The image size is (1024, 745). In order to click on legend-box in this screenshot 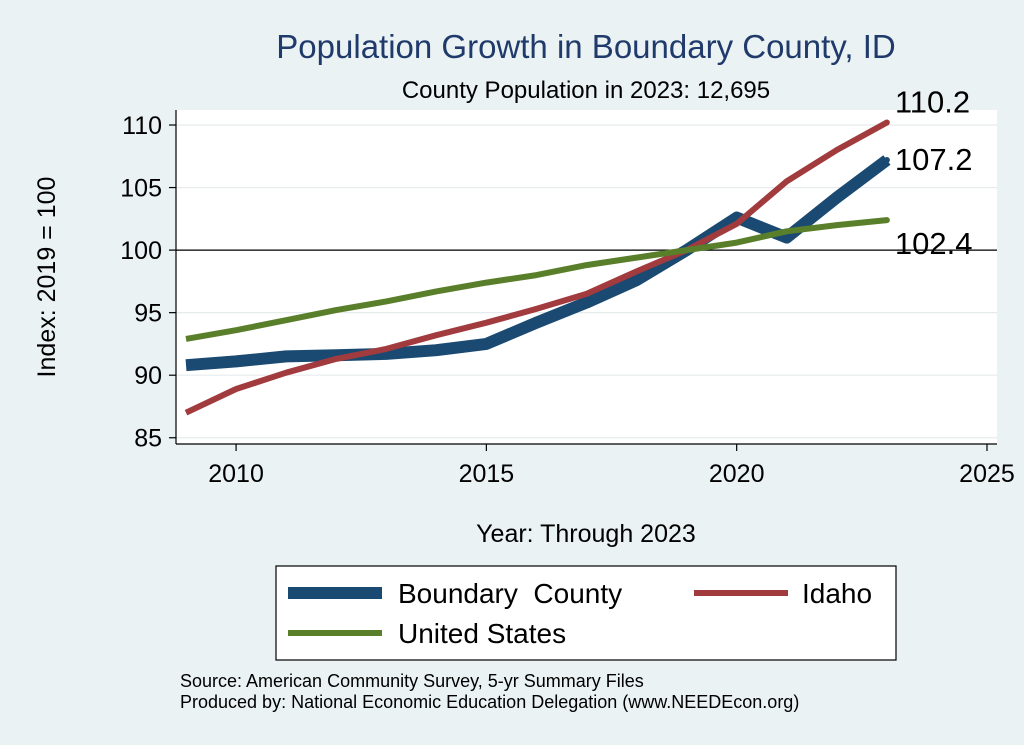, I will do `click(586, 613)`.